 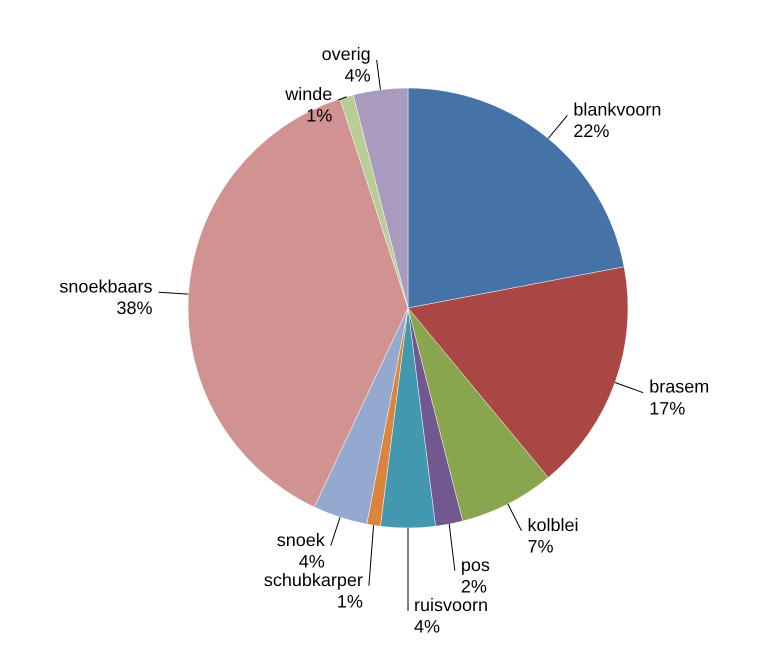 What do you see at coordinates (313, 580) in the screenshot?
I see `slice-label: schubkarper` at bounding box center [313, 580].